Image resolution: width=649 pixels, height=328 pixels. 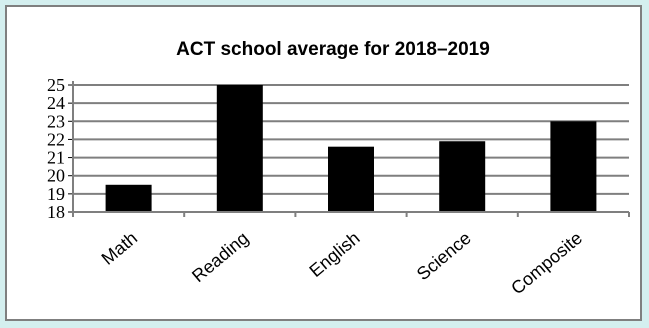 I want to click on x-tick-label: Reading, so click(x=220, y=257).